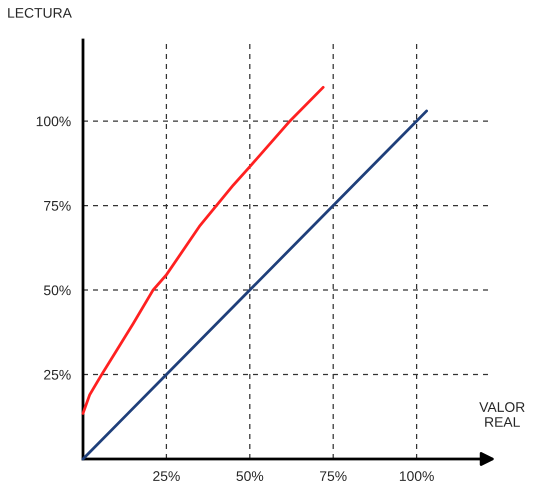 The height and width of the screenshot is (486, 544). I want to click on x-tick-label: 50%, so click(250, 476).